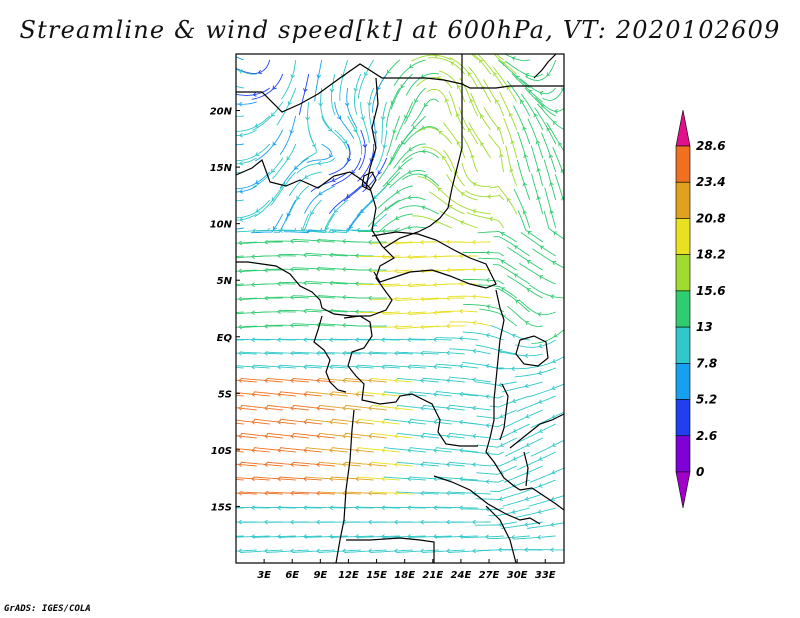 The height and width of the screenshot is (618, 800). Describe the element at coordinates (315, 238) in the screenshot. I see `coastline-west-africa` at that location.